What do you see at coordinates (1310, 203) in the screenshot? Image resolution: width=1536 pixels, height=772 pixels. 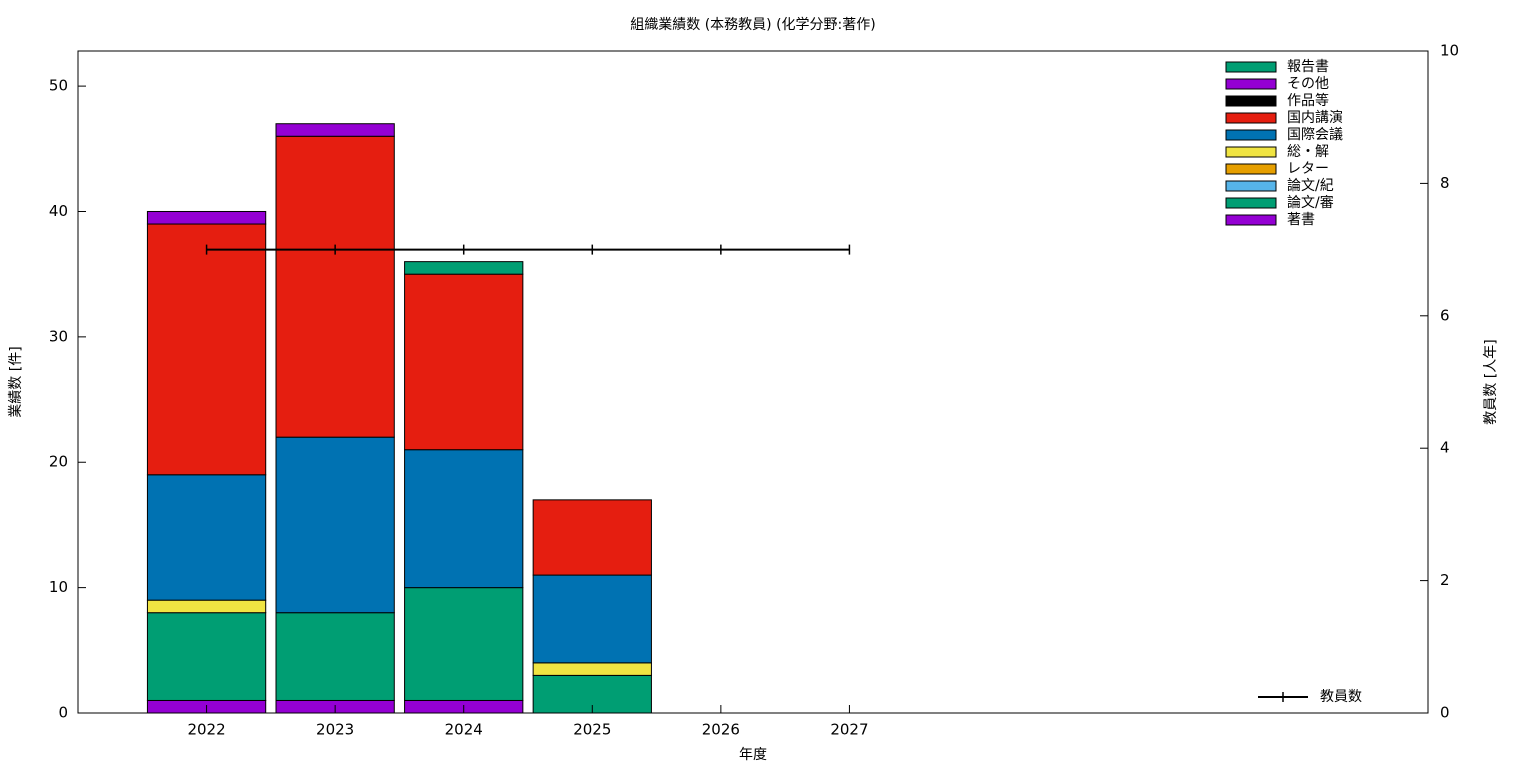 I see `legend-label: 論文/審` at bounding box center [1310, 203].